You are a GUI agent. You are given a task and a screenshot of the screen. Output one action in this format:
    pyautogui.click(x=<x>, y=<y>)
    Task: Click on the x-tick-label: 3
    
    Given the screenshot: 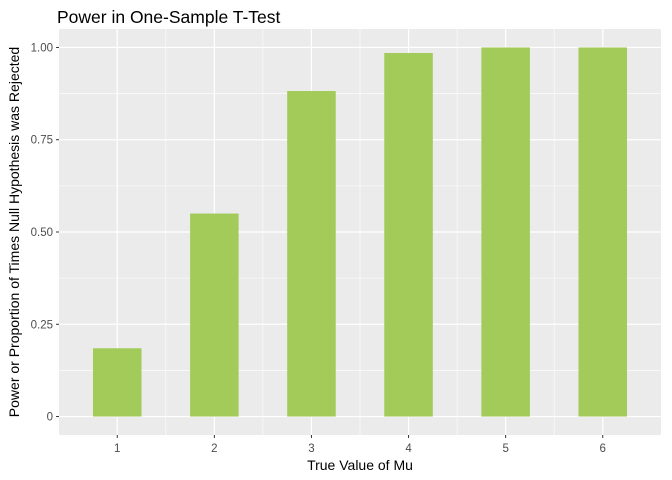 What is the action you would take?
    pyautogui.click(x=311, y=449)
    